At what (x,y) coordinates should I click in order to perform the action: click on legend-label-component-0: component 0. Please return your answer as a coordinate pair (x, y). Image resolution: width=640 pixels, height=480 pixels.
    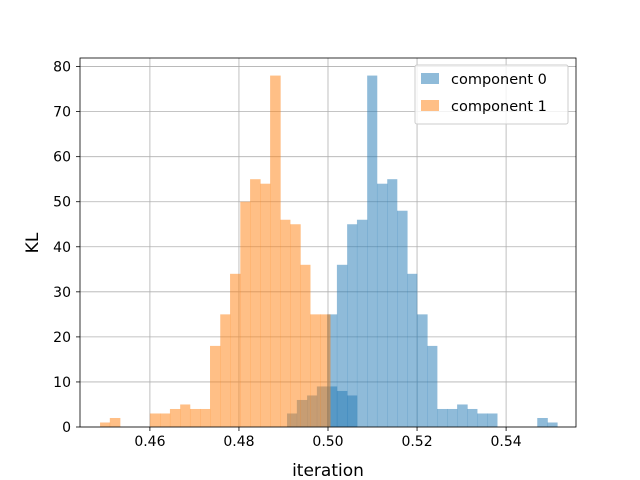
    Looking at the image, I should click on (499, 80).